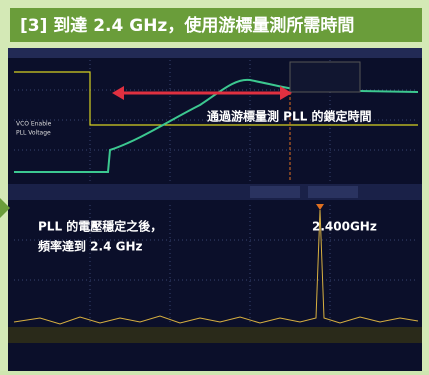 The image size is (429, 375). I want to click on annotation: PLL 的電壓穩定之後，, so click(100, 226).